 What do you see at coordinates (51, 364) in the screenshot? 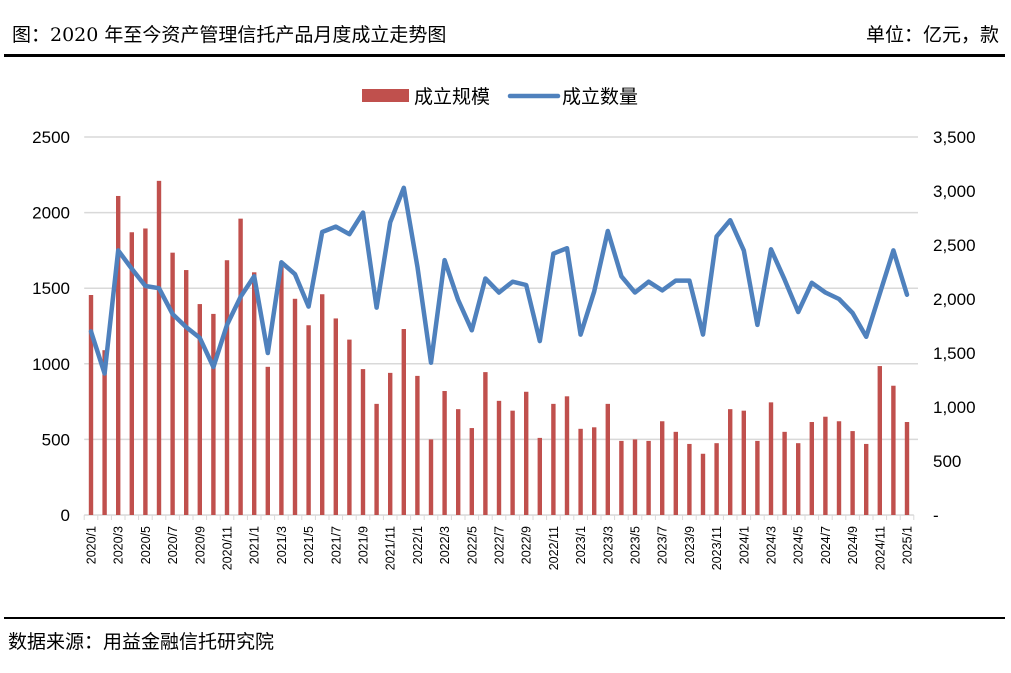
I see `left-axis-tick-label: 1000` at bounding box center [51, 364].